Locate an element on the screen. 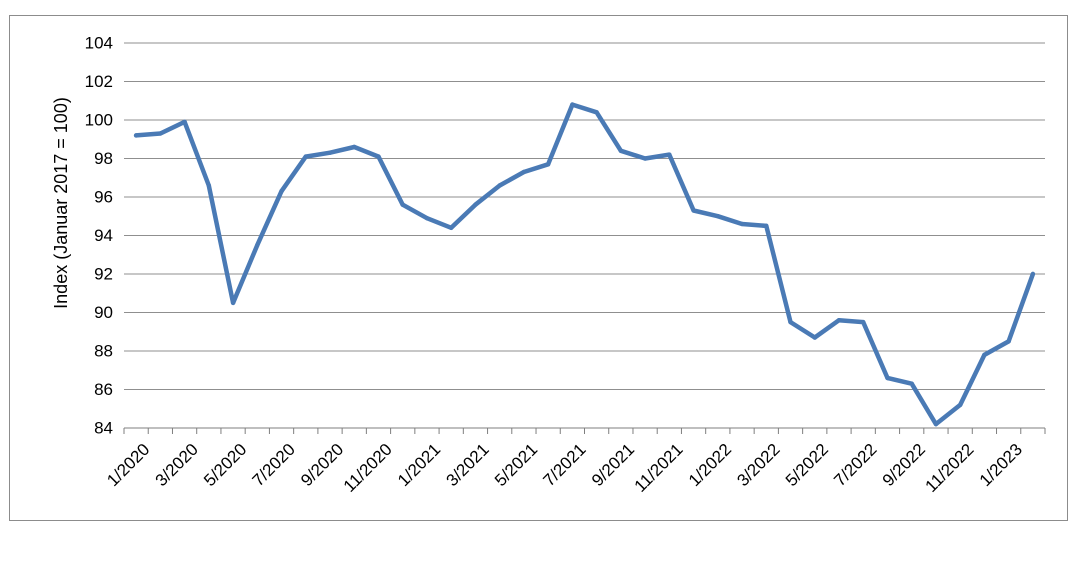 The height and width of the screenshot is (570, 1080). x-tick-label: 1/2021 is located at coordinates (419, 465).